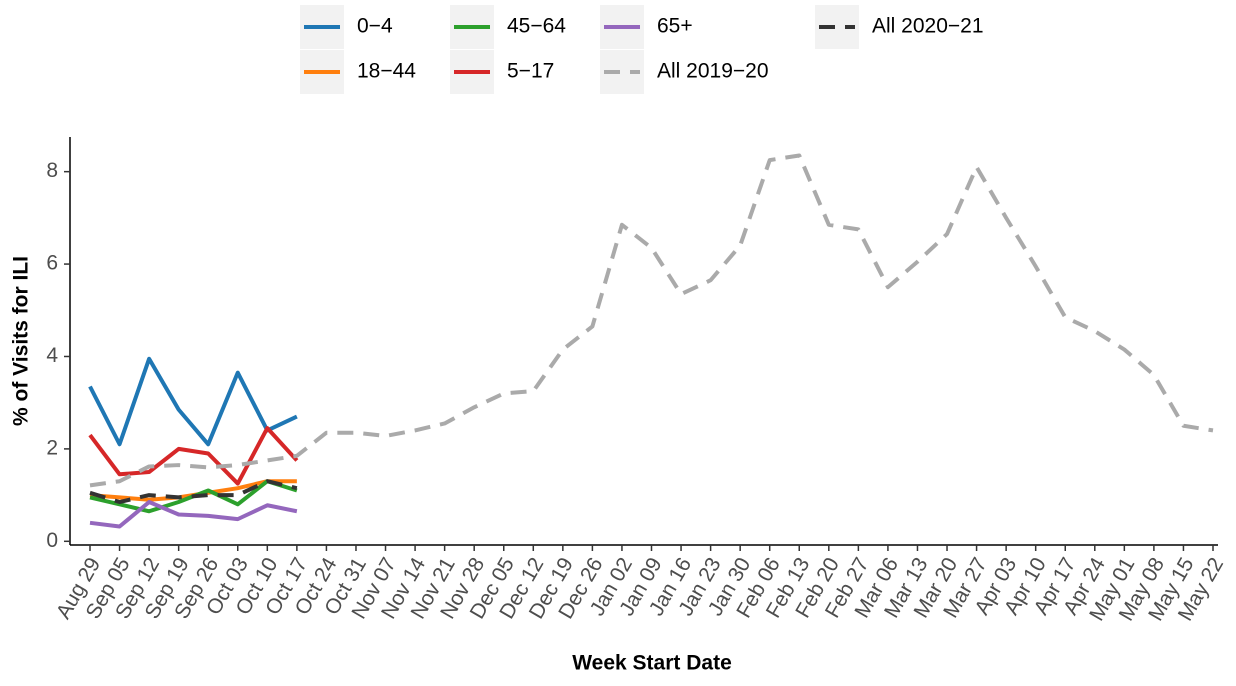 The image size is (1236, 686). I want to click on legend-label: 0−4, so click(375, 26).